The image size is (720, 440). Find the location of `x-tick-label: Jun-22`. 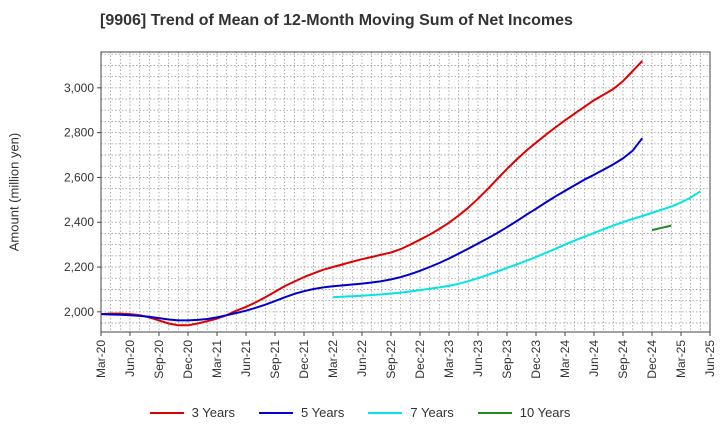

x-tick-label: Jun-22 is located at coordinates (362, 358).